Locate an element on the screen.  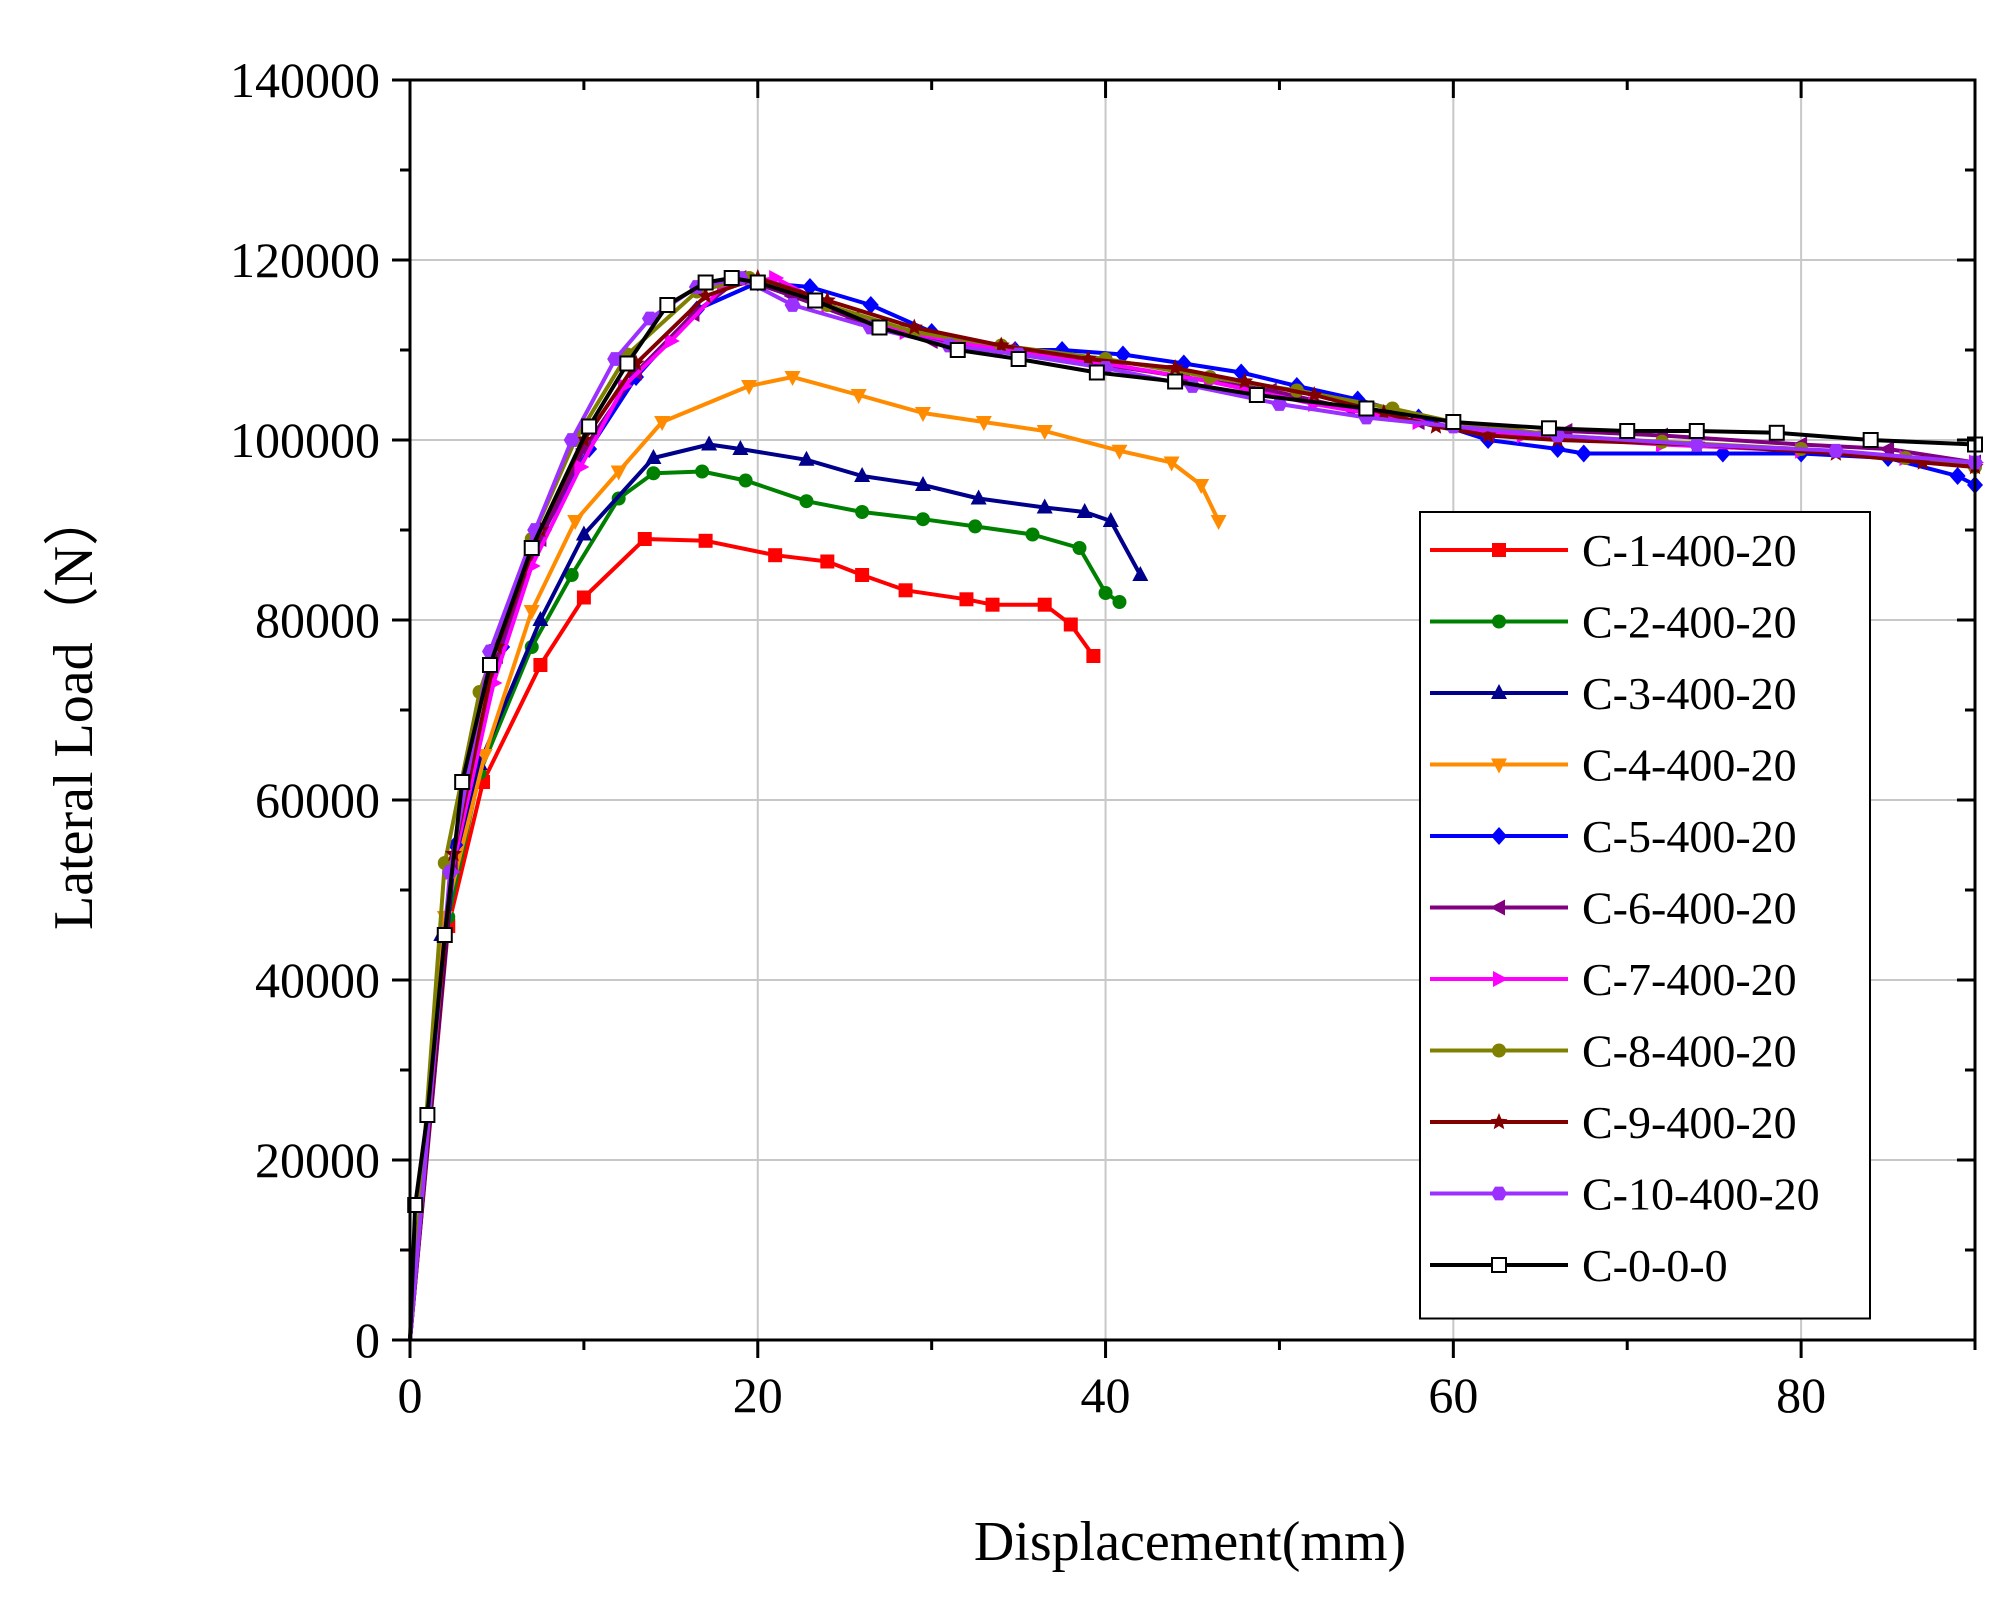
legend-label: C-10-400-20 is located at coordinates (1701, 1194).